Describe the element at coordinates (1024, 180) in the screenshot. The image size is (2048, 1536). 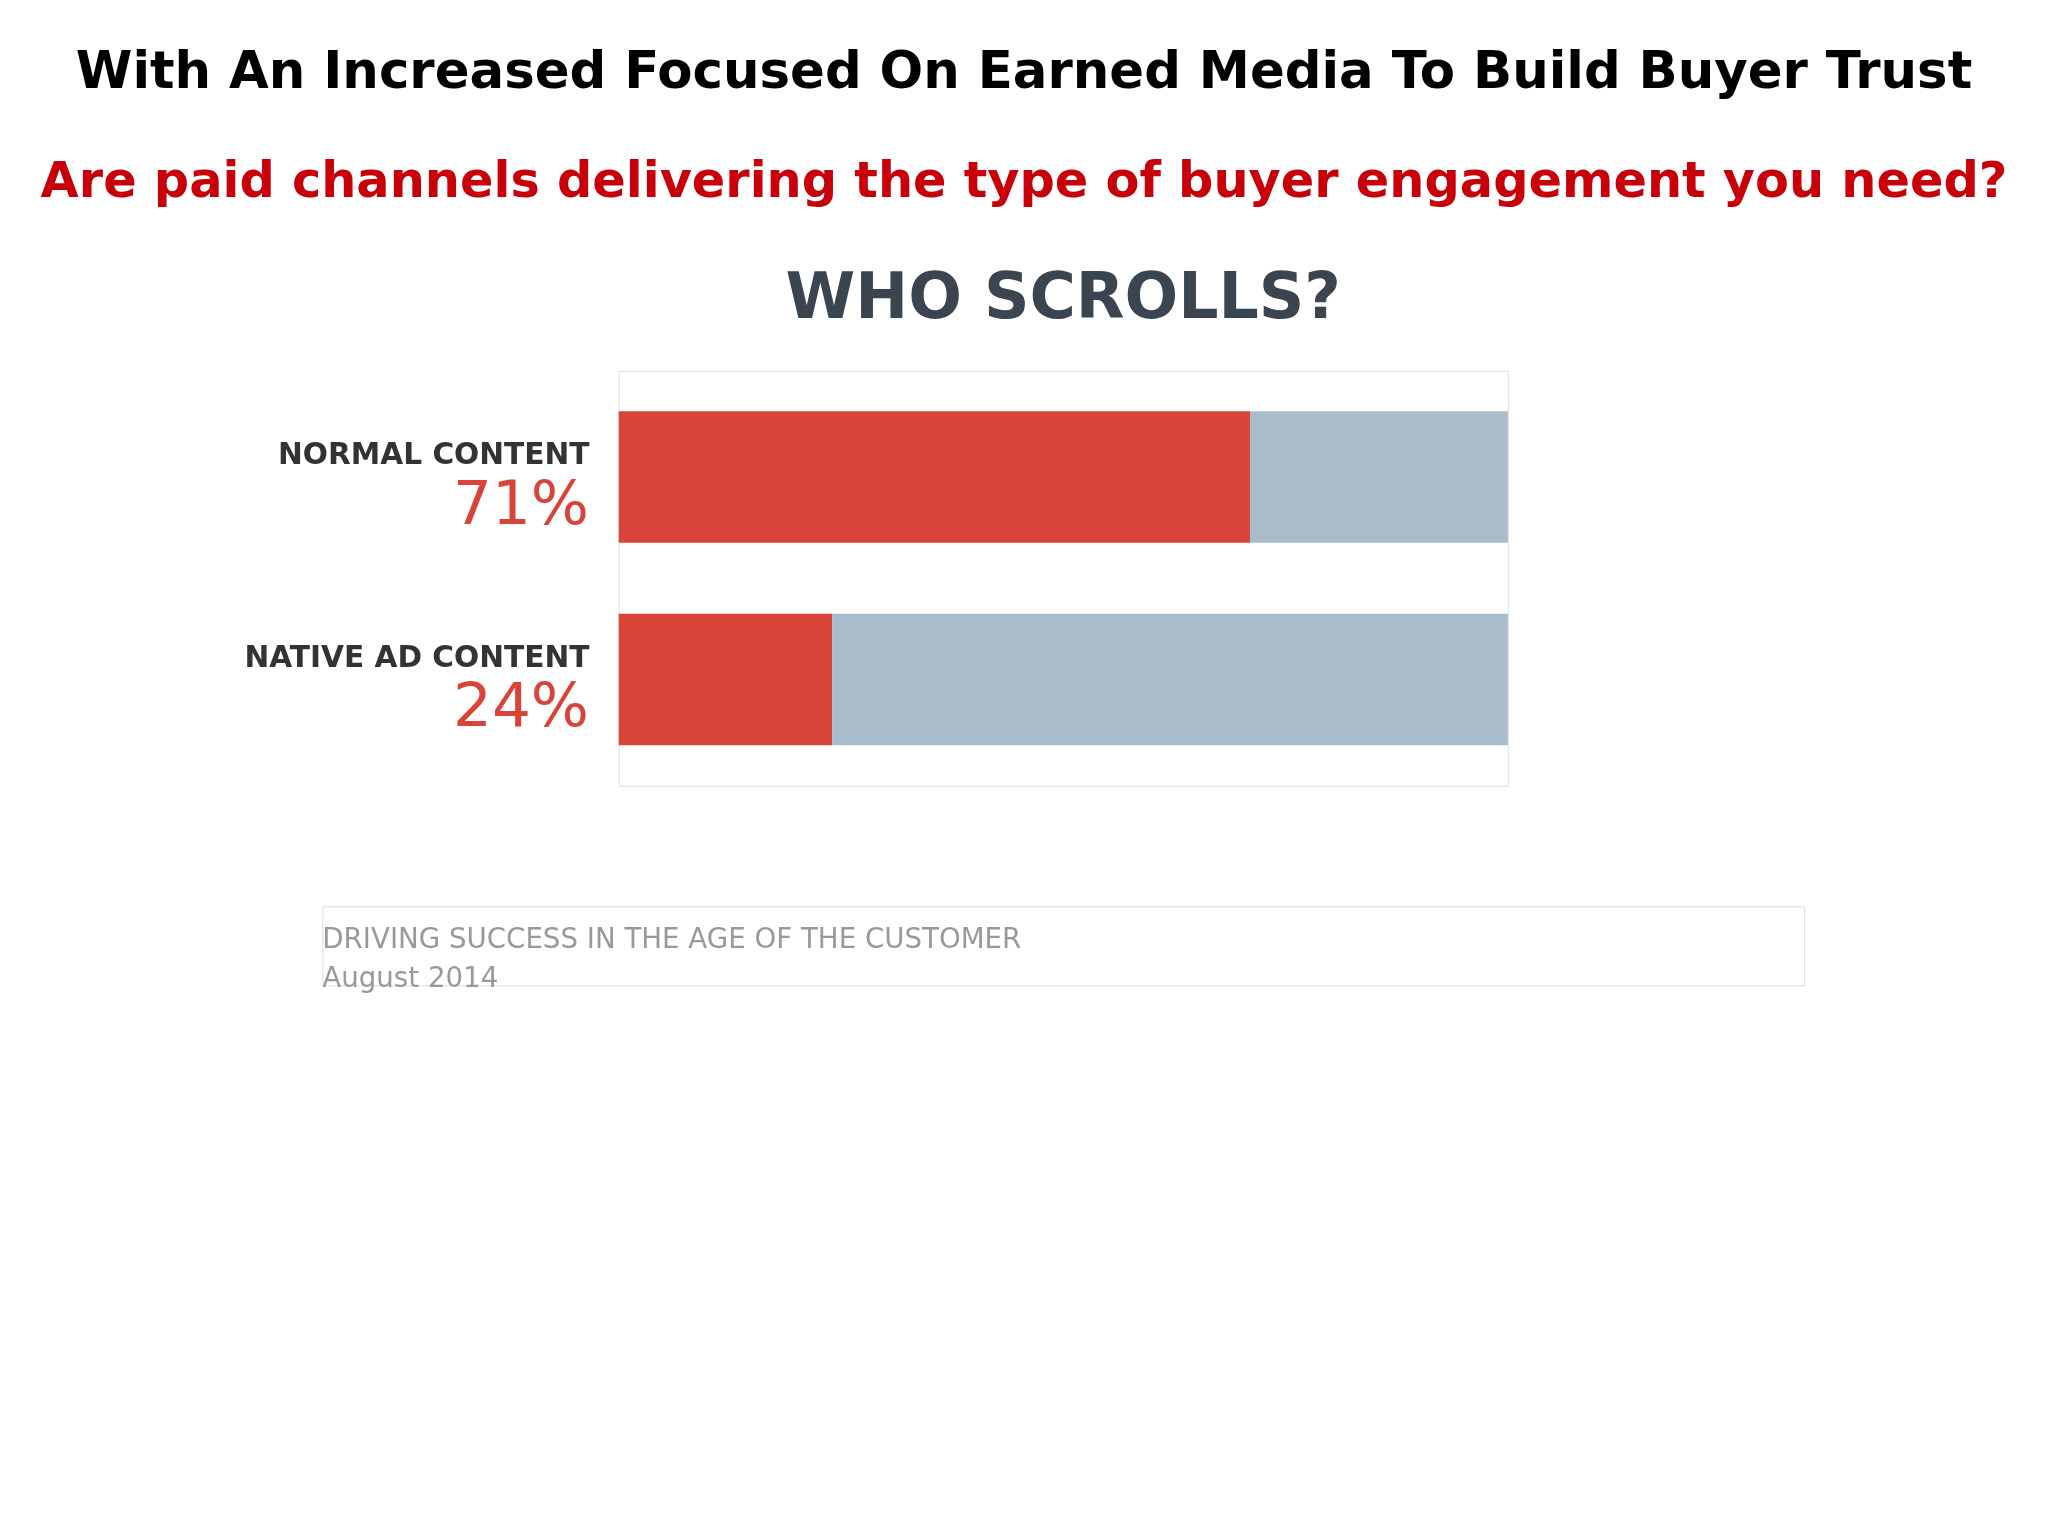
I see `chart-subtitle: Are paid channels delivering the type of buyer engagement you need?` at that location.